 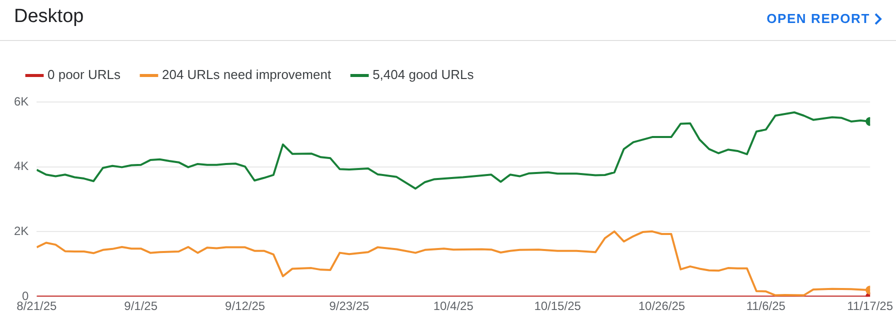 What do you see at coordinates (870, 306) in the screenshot?
I see `x-tick-label: 11/17/25` at bounding box center [870, 306].